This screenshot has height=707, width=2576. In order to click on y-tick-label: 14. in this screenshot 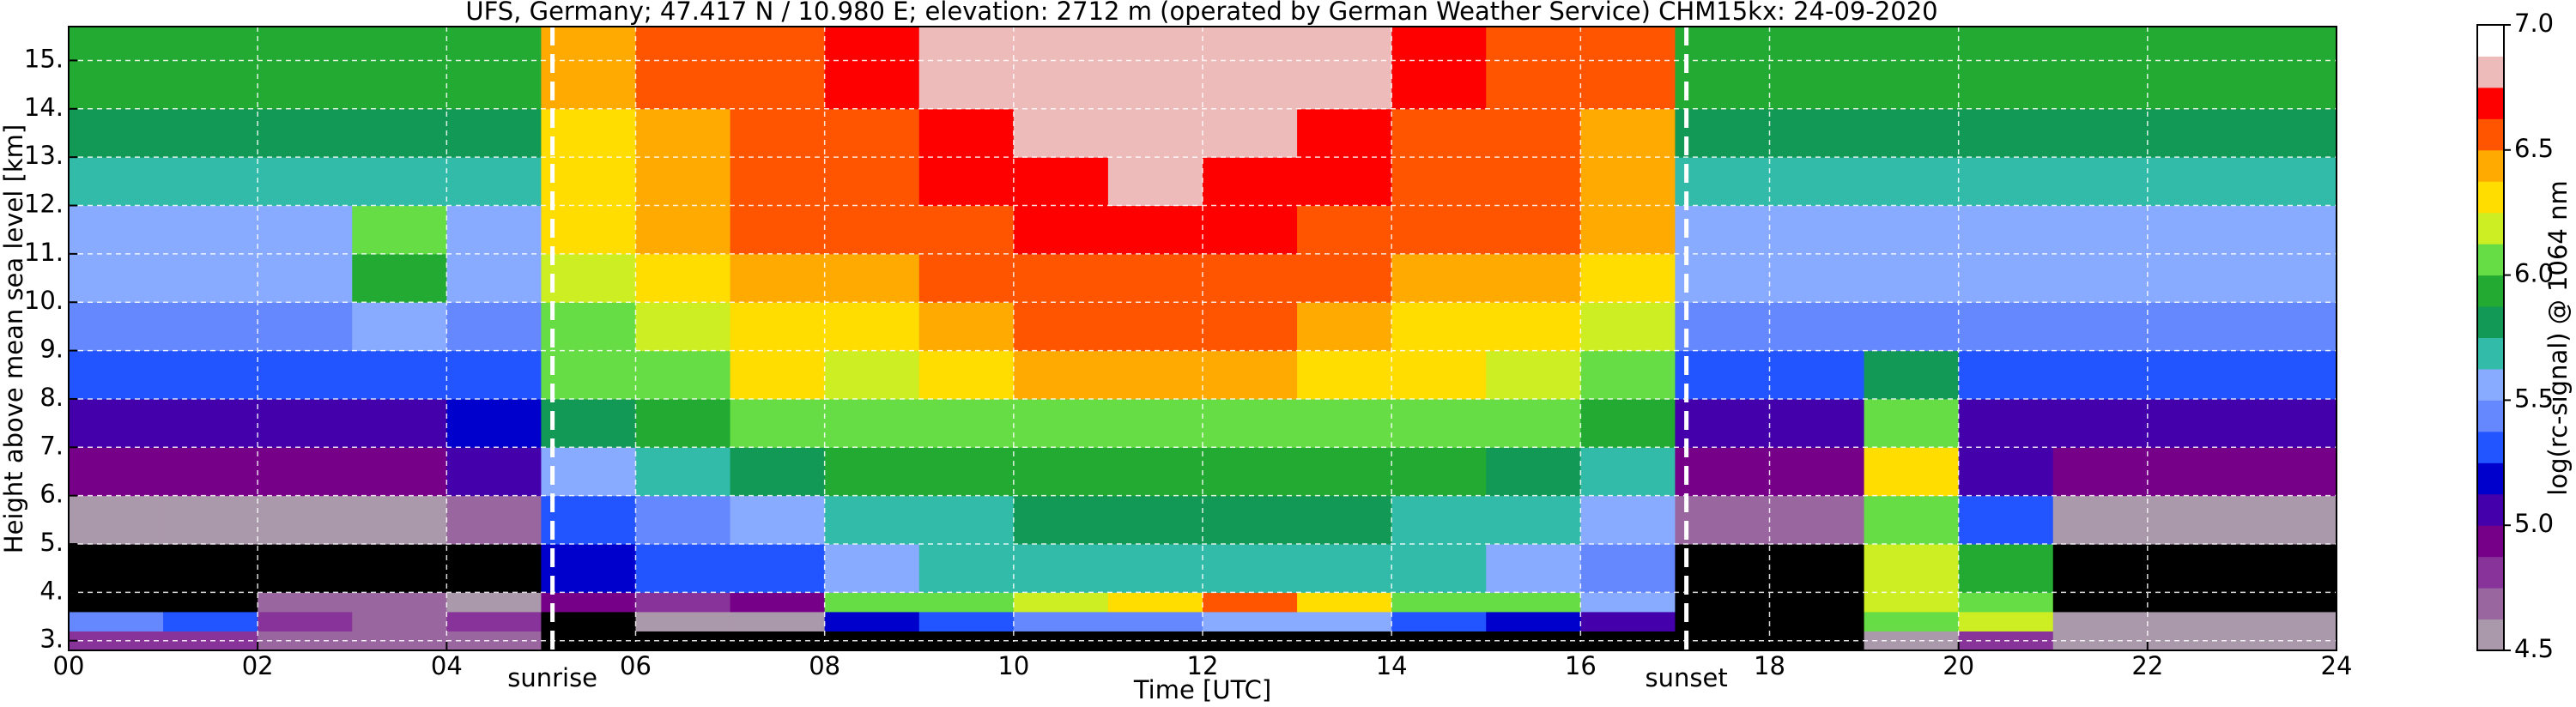, I will do `click(44, 108)`.